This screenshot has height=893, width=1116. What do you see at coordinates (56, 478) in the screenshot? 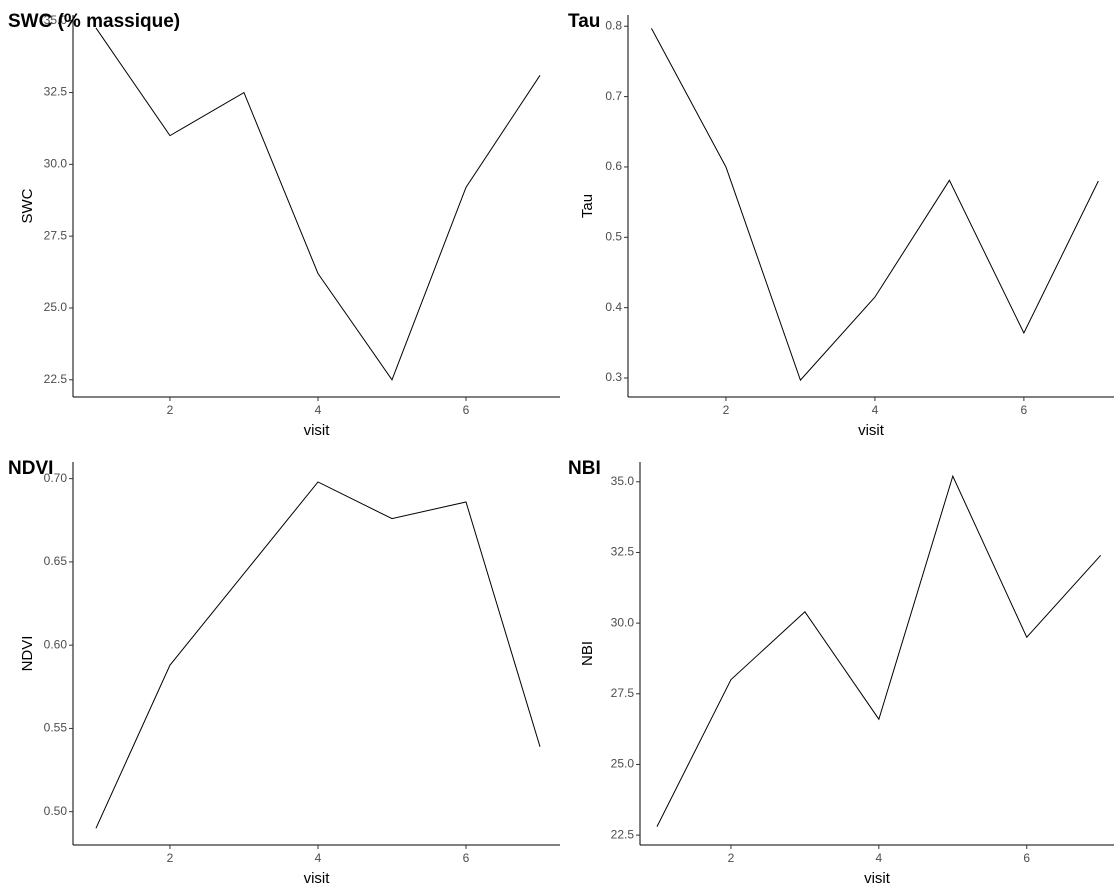
I see `y-tick-label: 0.70` at bounding box center [56, 478].